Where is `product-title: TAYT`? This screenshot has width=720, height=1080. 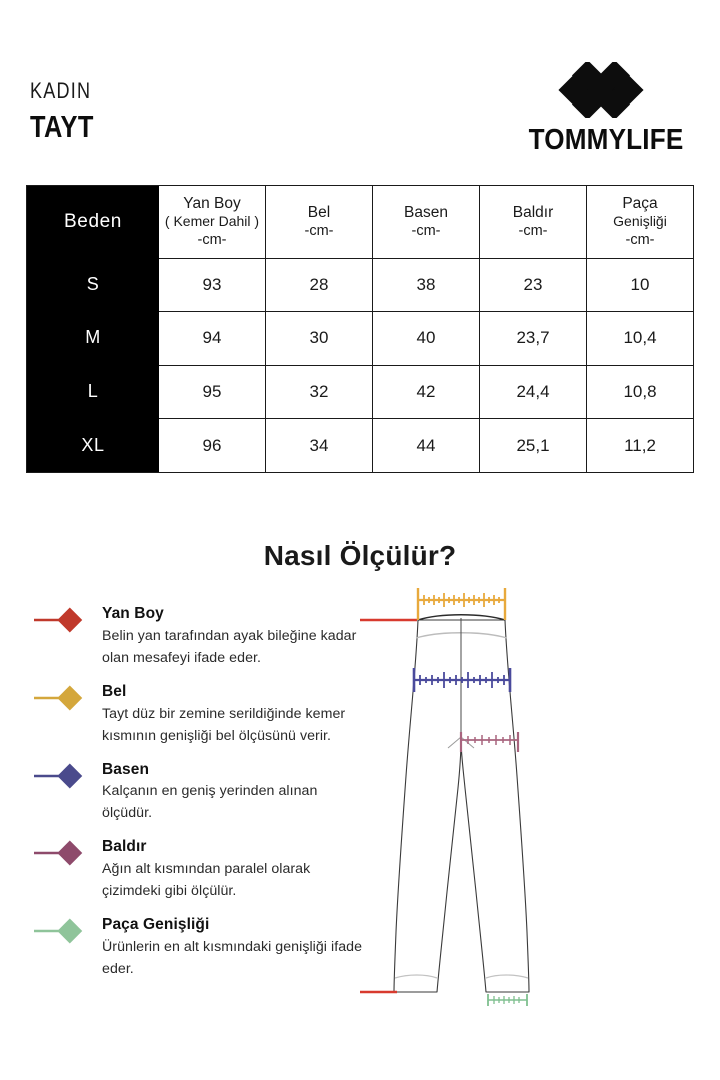
product-title: TAYT is located at coordinates (62, 126).